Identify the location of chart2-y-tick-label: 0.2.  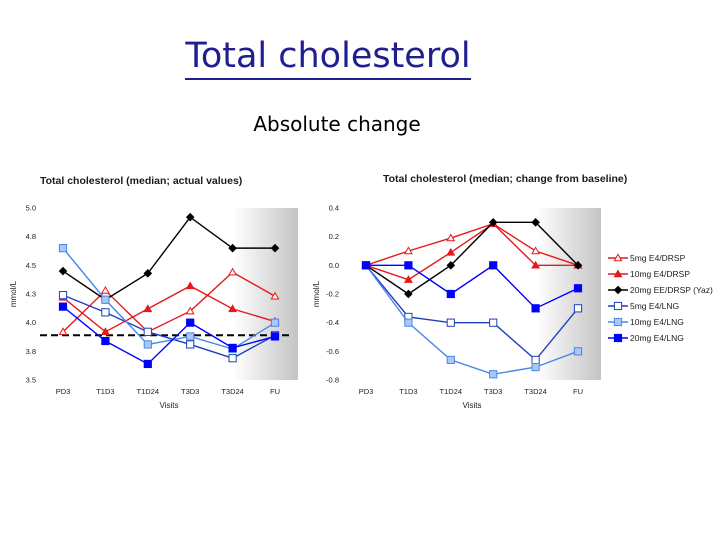
(334, 236).